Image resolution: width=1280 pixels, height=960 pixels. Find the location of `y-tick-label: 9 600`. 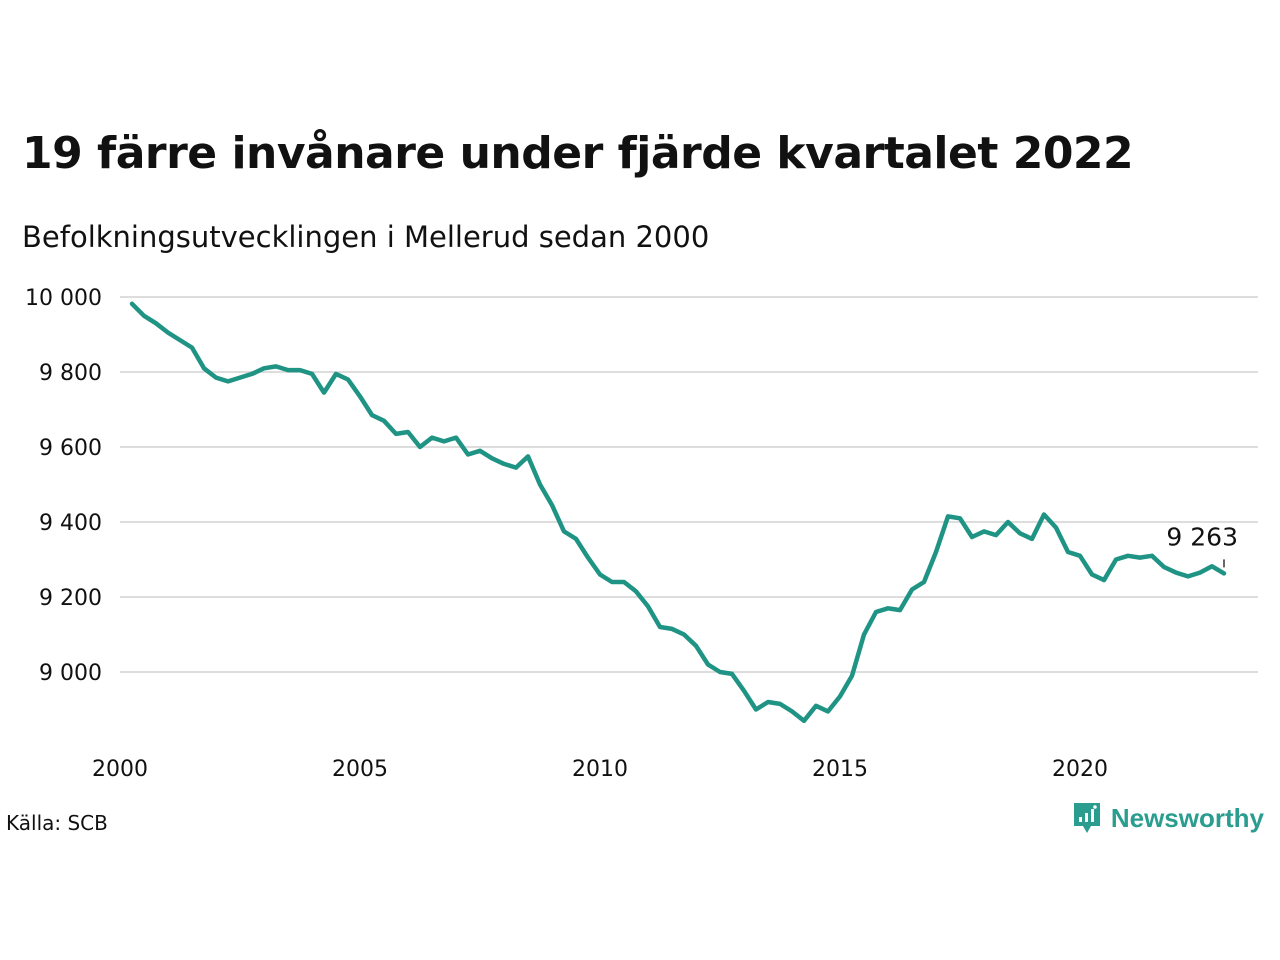

y-tick-label: 9 600 is located at coordinates (70, 448).